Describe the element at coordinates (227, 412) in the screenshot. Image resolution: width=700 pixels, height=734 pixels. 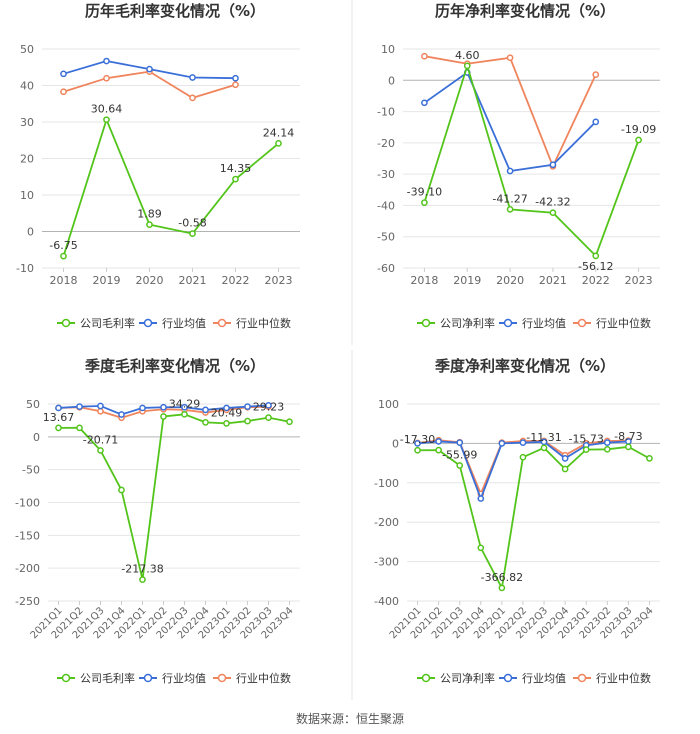
I see `data-label: 20.49` at that location.